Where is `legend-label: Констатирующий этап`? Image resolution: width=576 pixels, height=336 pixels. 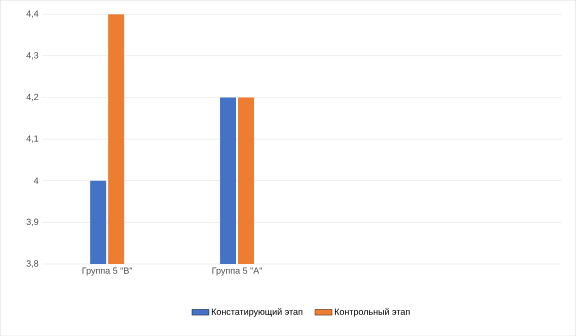 legend-label: Констатирующий этап is located at coordinates (257, 312).